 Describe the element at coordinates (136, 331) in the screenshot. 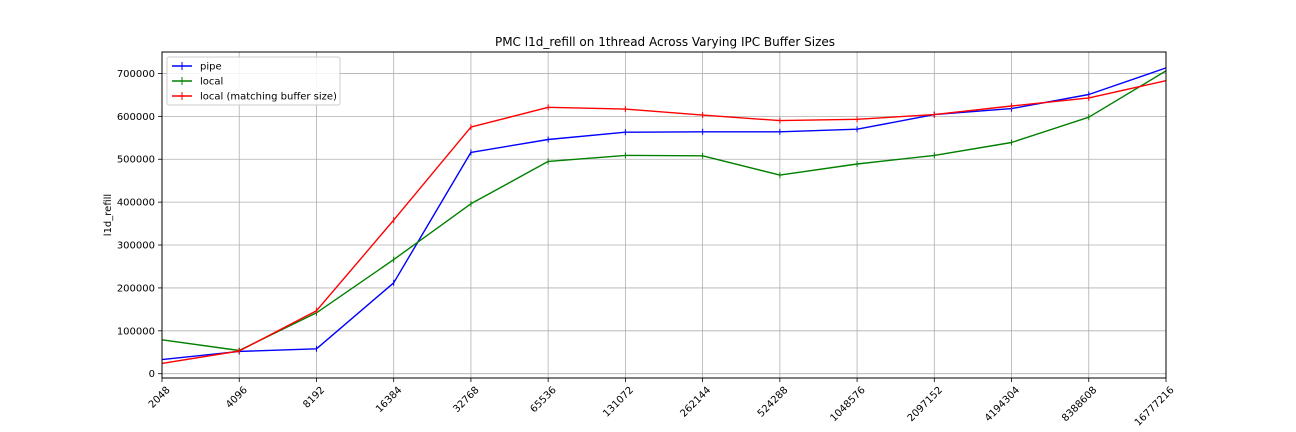

I see `y-tick-label: 100000` at that location.